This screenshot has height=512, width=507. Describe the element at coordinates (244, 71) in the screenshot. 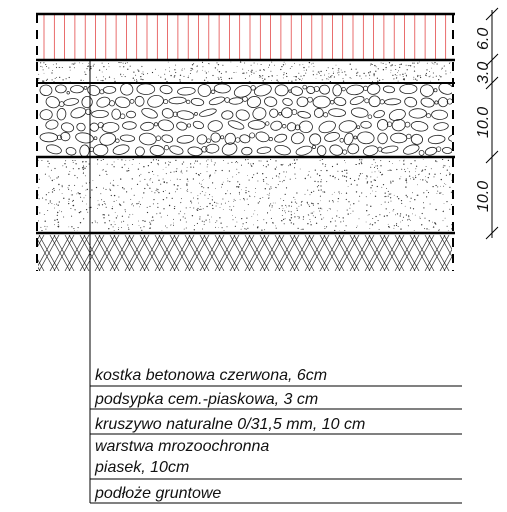

I see `bedding-layer-stipple` at that location.